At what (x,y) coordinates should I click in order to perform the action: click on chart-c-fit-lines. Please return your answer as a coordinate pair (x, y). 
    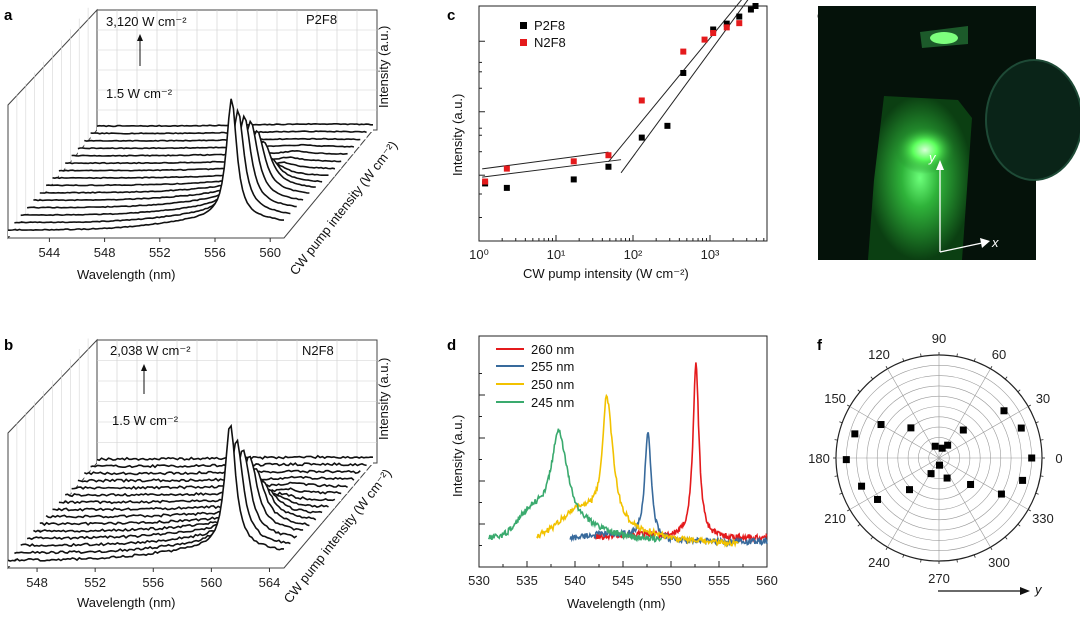
    Looking at the image, I should click on (615, 89).